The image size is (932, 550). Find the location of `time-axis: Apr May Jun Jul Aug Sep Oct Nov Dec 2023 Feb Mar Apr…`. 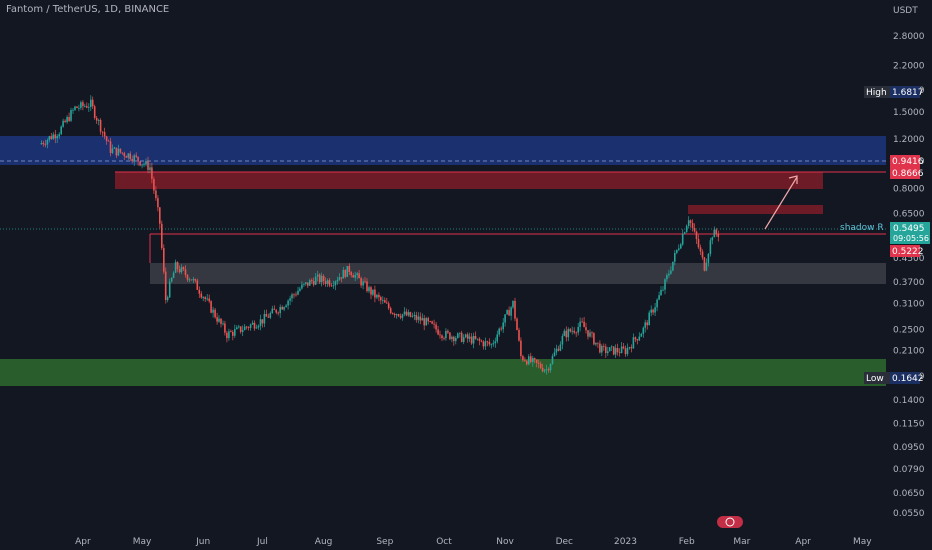

time-axis: Apr May Jun Jul Aug Sep Oct Nov Dec 2023 Feb Mar Apr… is located at coordinates (473, 542).